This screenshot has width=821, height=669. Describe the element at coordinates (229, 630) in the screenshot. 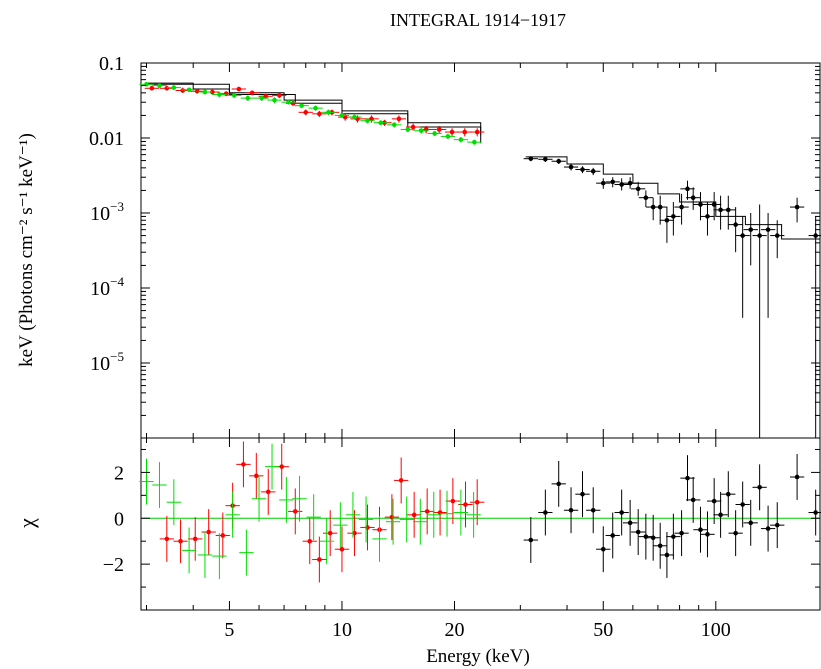

I see `x-tick-label: 5` at that location.